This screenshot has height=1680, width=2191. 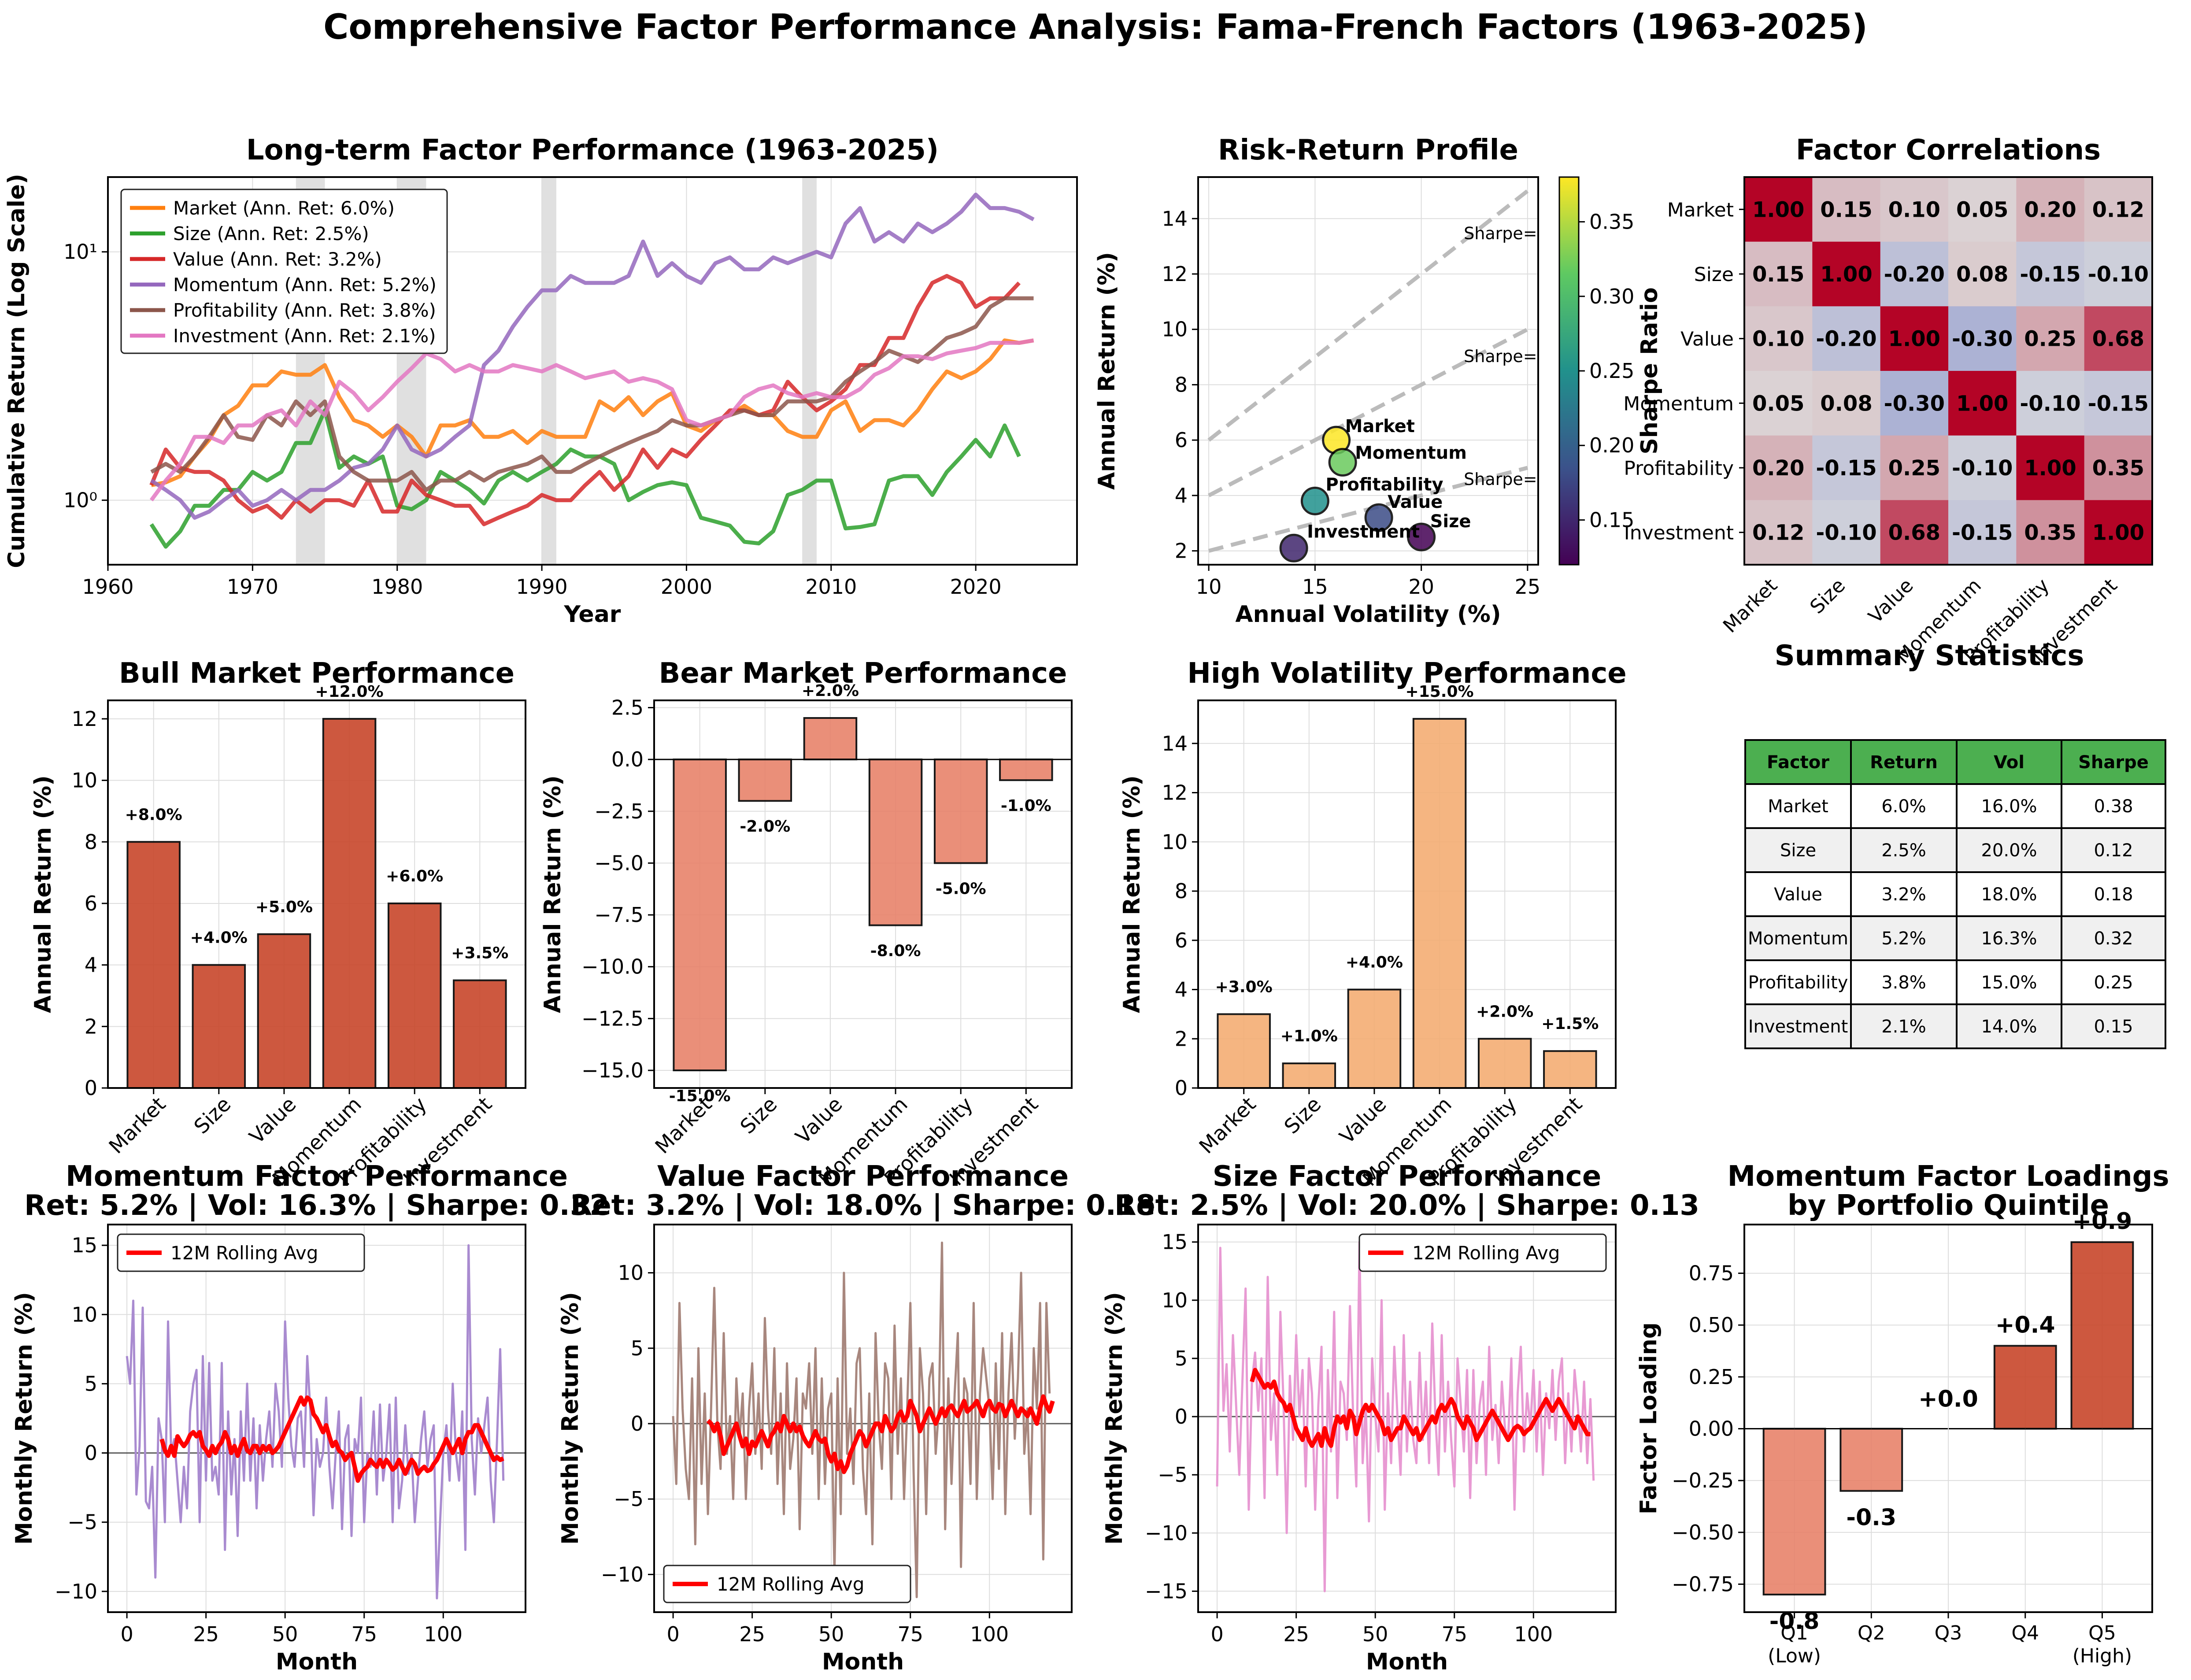 What do you see at coordinates (153, 815) in the screenshot?
I see `bar-value-label: +8.0%` at bounding box center [153, 815].